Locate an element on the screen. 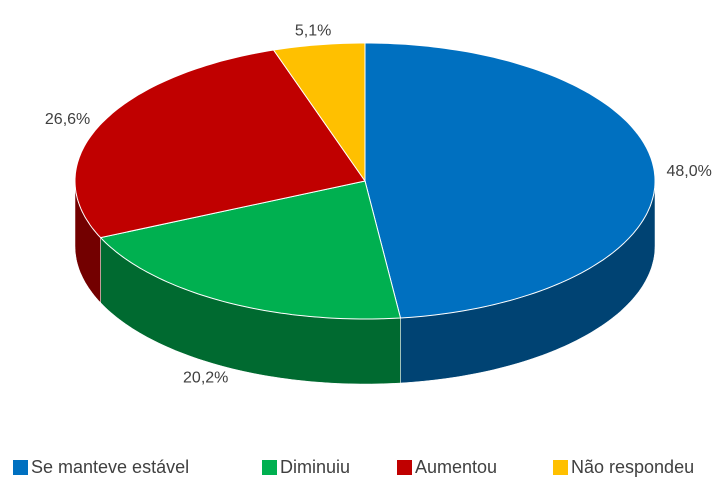  legend-label: Se manteve estável is located at coordinates (110, 467).